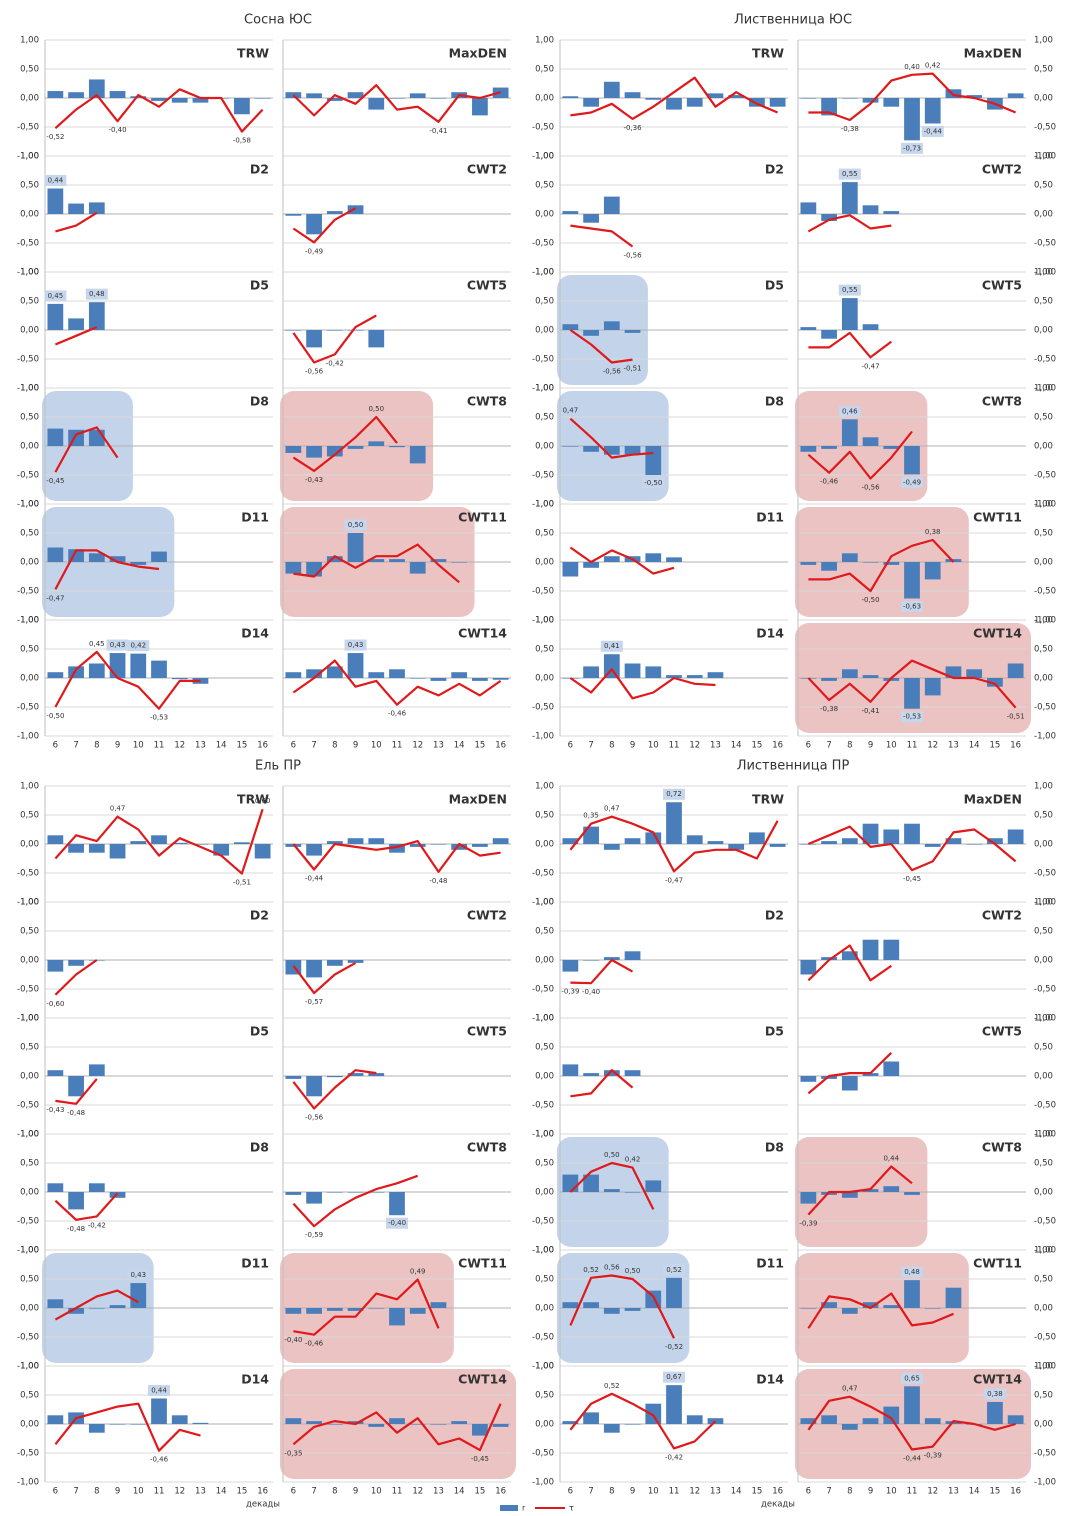 The height and width of the screenshot is (1516, 1065). What do you see at coordinates (850, 129) in the screenshot?
I see `value-label: -0,38` at bounding box center [850, 129].